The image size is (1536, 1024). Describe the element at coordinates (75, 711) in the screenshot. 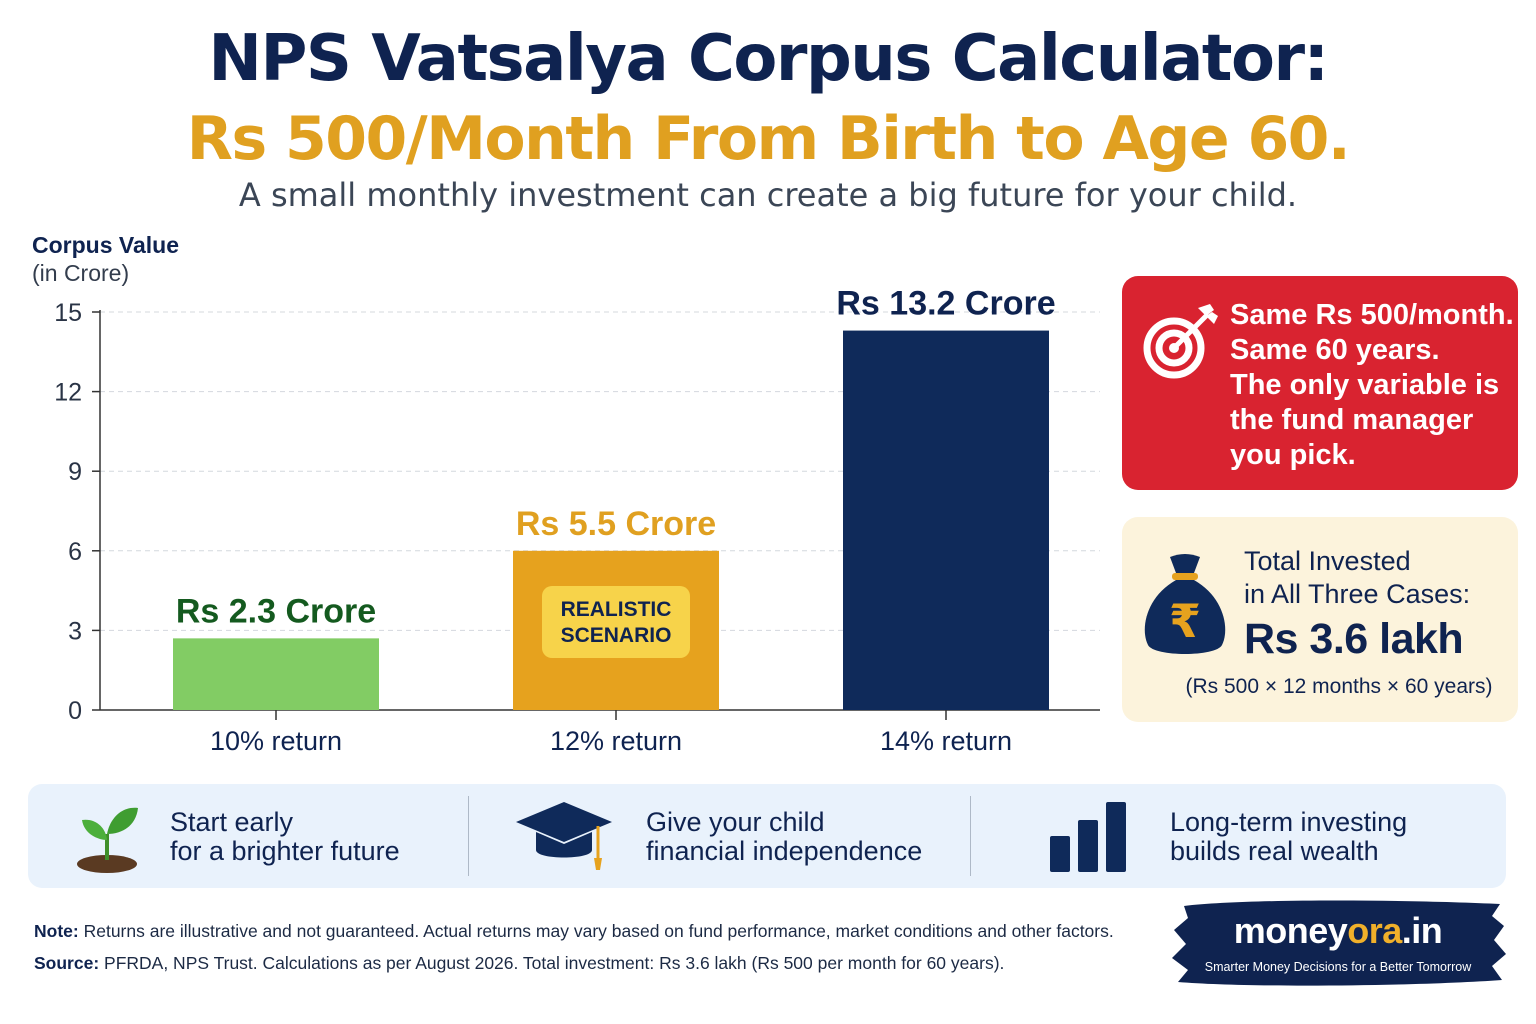

I see `y-tick-label: 0` at that location.